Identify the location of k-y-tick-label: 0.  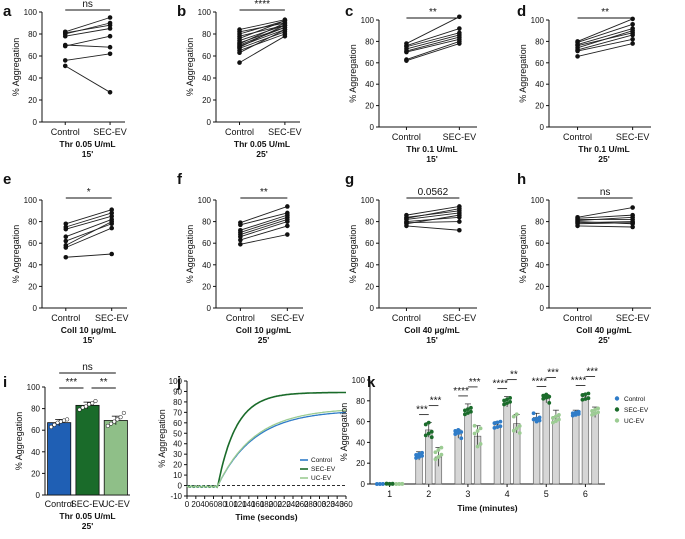
(363, 484).